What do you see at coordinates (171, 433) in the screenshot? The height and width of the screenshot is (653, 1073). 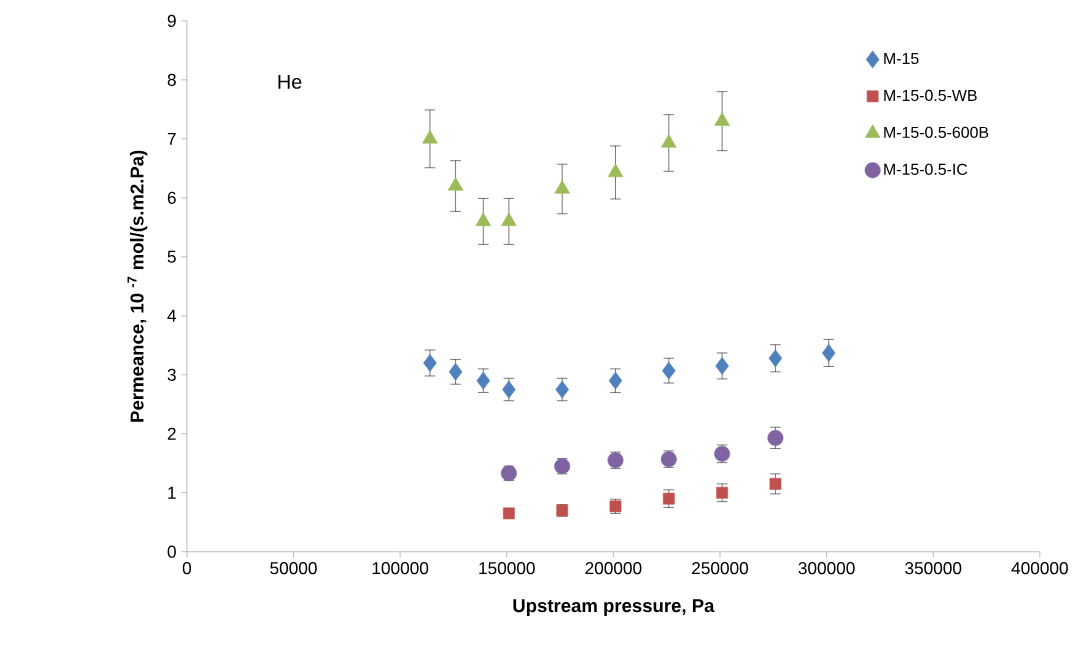 I see `y-tick-label: 2` at bounding box center [171, 433].